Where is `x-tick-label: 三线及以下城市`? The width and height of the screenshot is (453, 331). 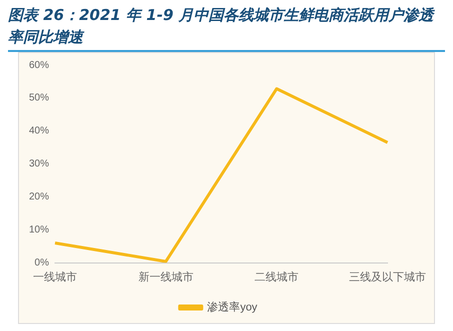 x-tick-label: 三线及以下城市 is located at coordinates (387, 277).